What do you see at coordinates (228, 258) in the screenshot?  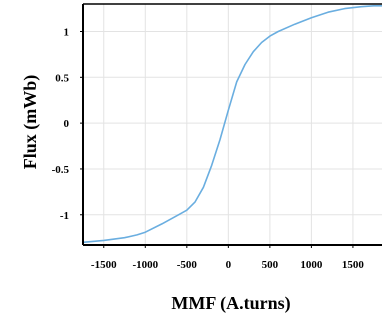 I see `x-axis-ticks: -1500 -1000 -500 0 500 1000 1500` at bounding box center [228, 258].